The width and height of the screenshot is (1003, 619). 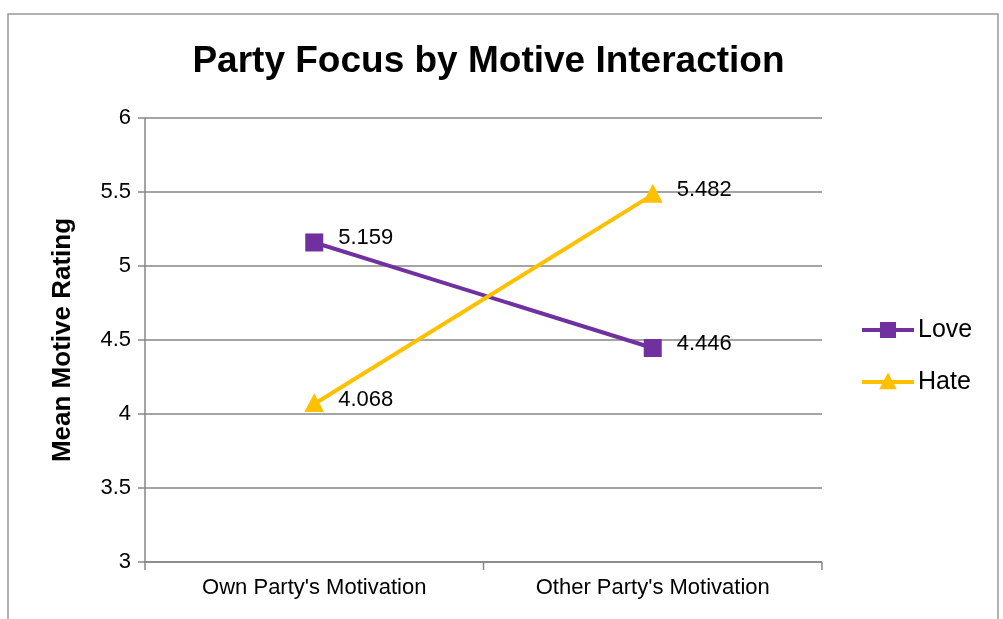 I want to click on x-tick-label: Own Party's Motivation, so click(x=314, y=586).